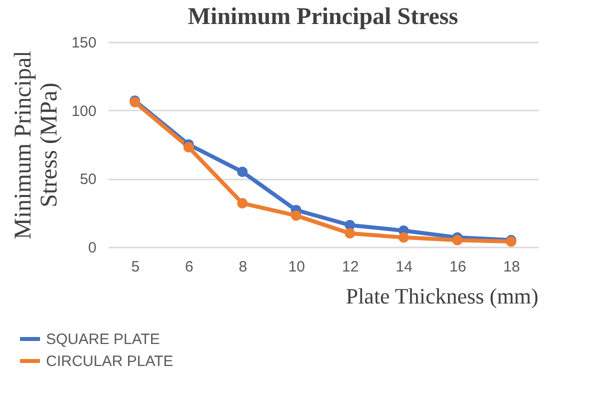 The width and height of the screenshot is (615, 414). I want to click on chart-title: Minimum Principal Stress, so click(323, 17).